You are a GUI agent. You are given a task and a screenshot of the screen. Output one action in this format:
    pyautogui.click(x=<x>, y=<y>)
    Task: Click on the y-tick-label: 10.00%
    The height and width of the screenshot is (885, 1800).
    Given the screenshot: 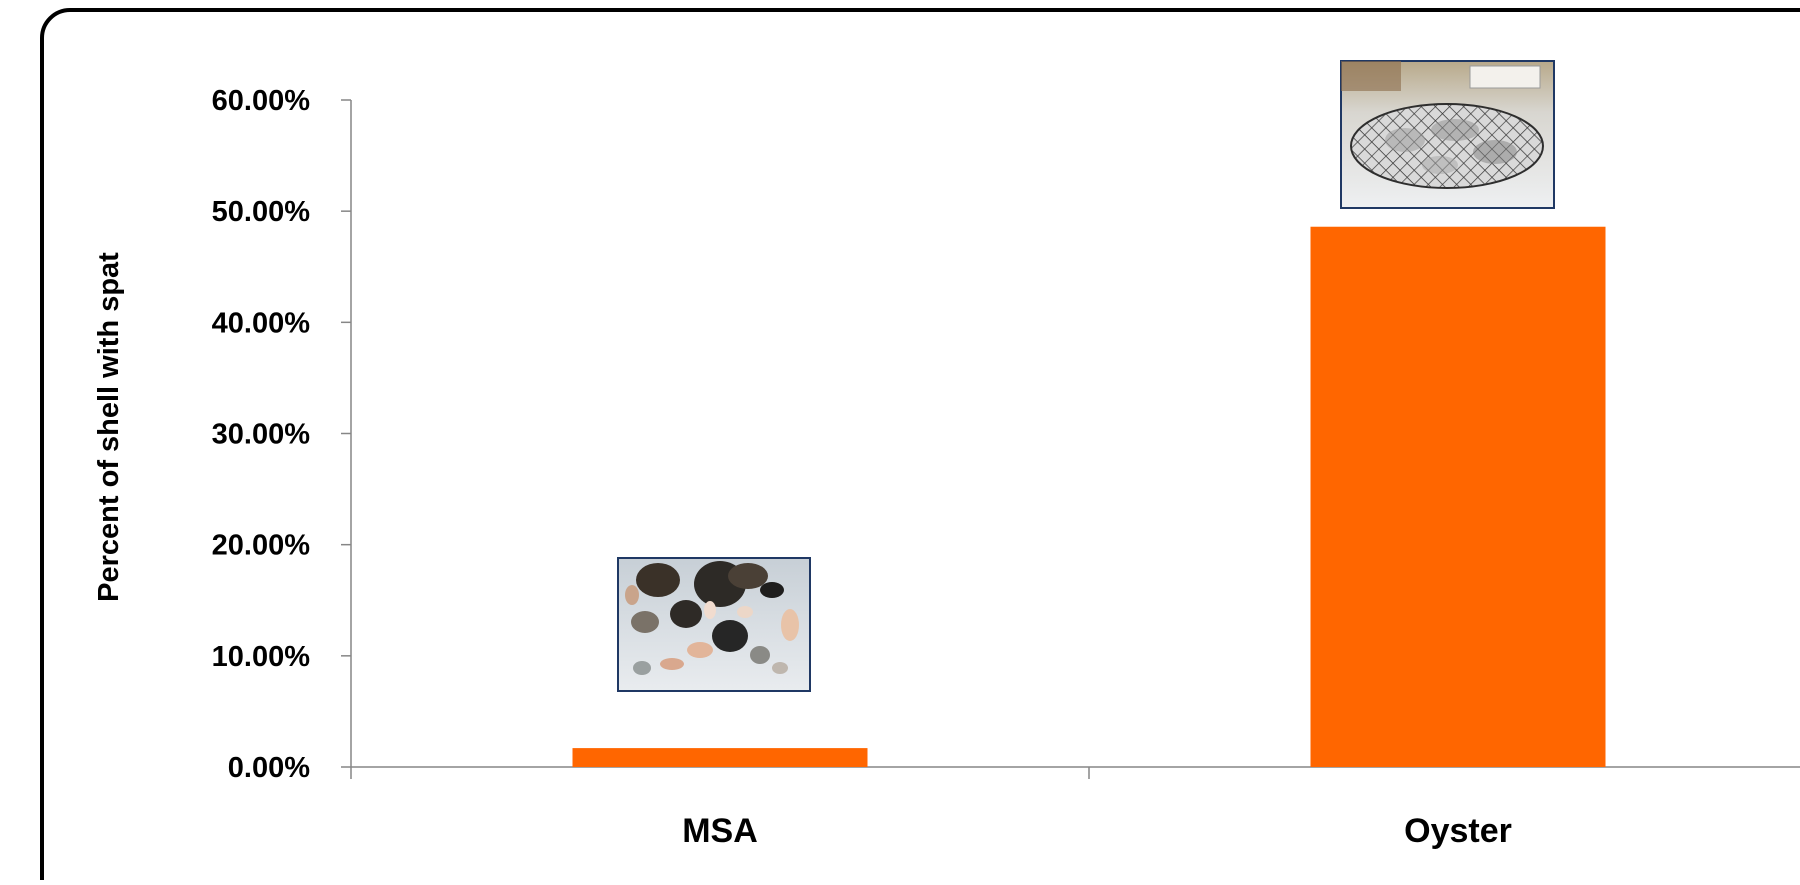 What is the action you would take?
    pyautogui.click(x=261, y=657)
    